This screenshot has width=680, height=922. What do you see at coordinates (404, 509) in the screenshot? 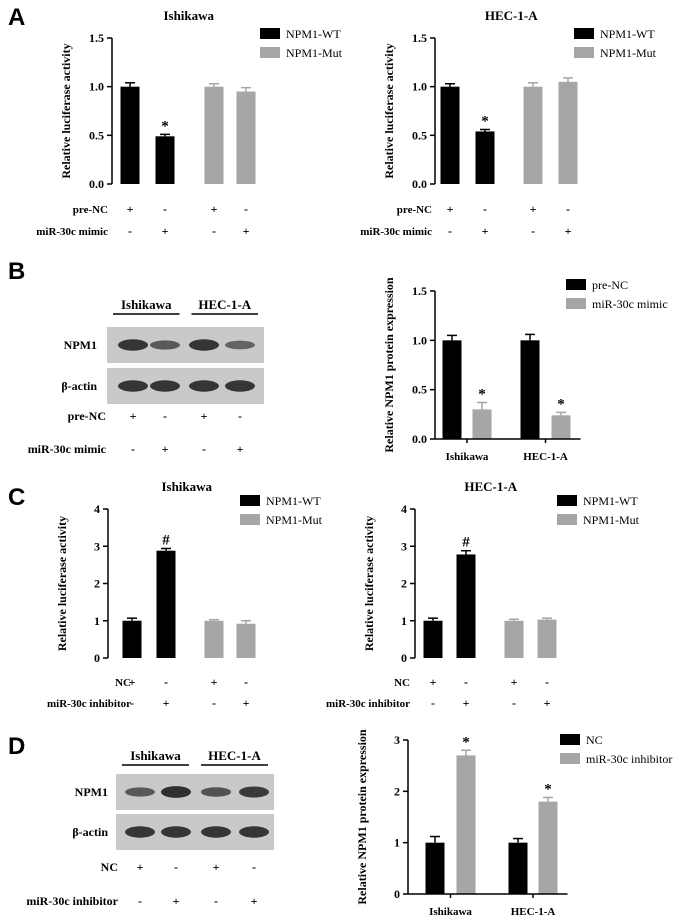
I see `y-tick-label: 4` at bounding box center [404, 509].